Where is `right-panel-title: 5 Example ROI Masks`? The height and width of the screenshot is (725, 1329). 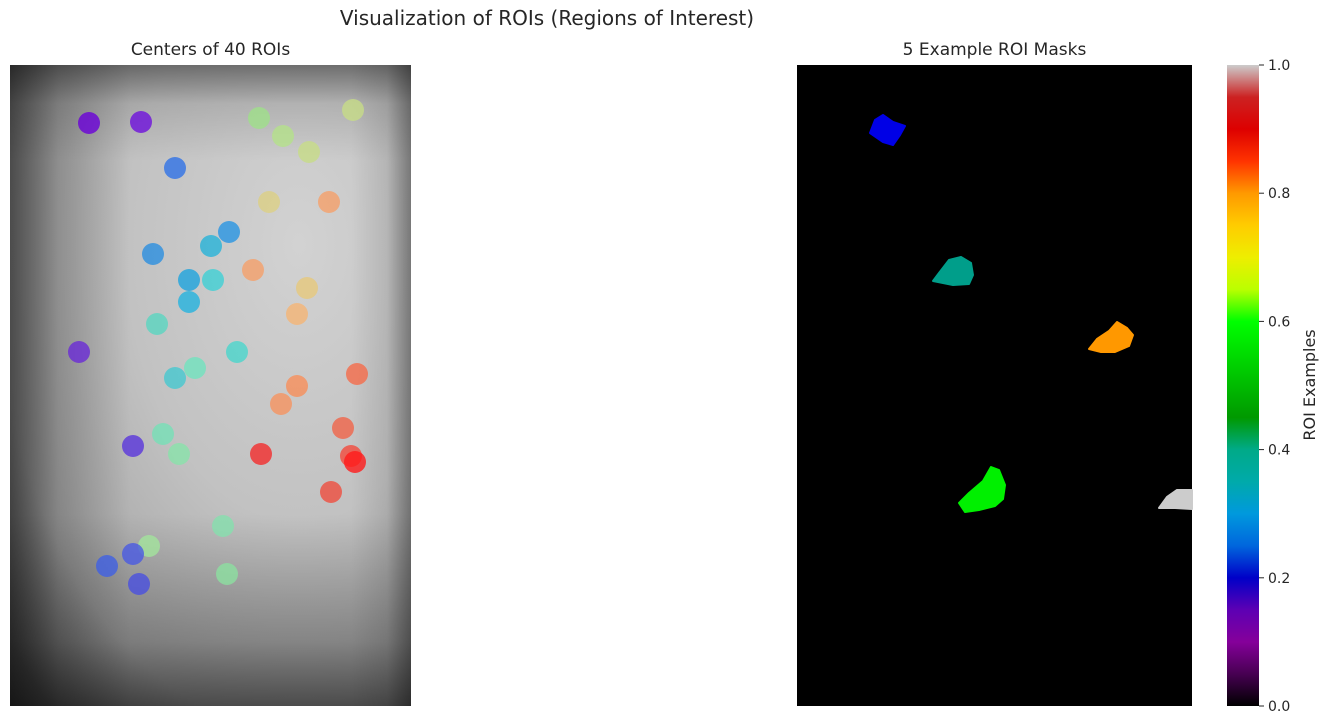 right-panel-title: 5 Example ROI Masks is located at coordinates (994, 50).